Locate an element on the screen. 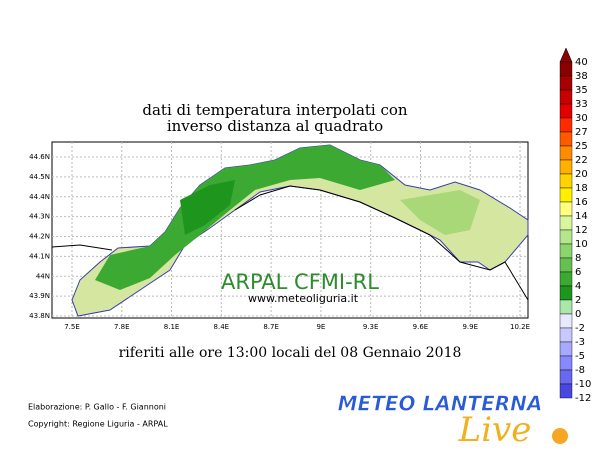 The width and height of the screenshot is (600, 460). colorbar-label: 6 is located at coordinates (578, 272).